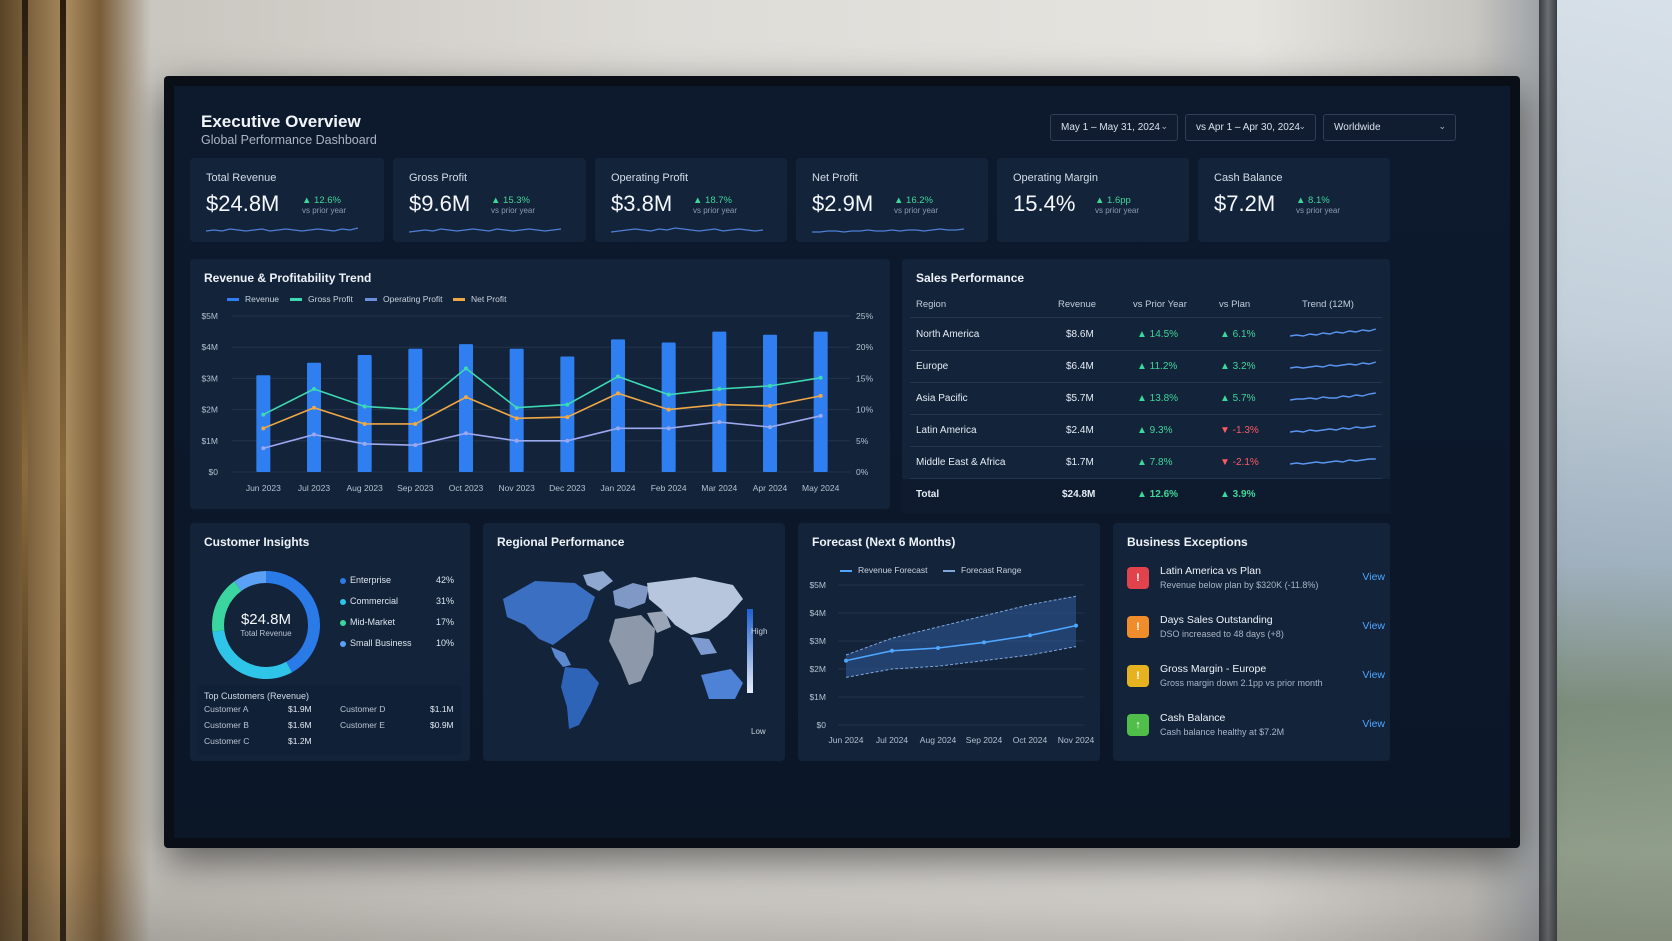  What do you see at coordinates (1146, 478) in the screenshot?
I see `row-divider` at bounding box center [1146, 478].